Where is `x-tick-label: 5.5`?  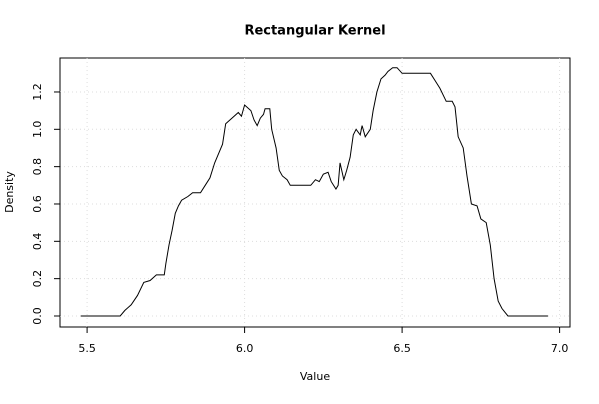 x-tick-label: 5.5 is located at coordinates (87, 348).